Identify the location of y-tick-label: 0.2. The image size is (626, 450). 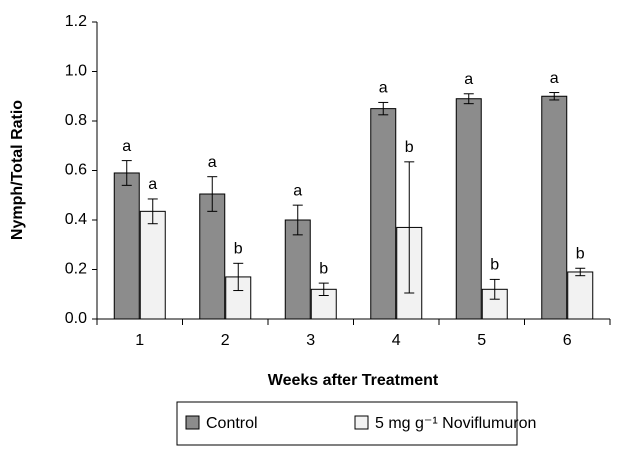
(76, 269).